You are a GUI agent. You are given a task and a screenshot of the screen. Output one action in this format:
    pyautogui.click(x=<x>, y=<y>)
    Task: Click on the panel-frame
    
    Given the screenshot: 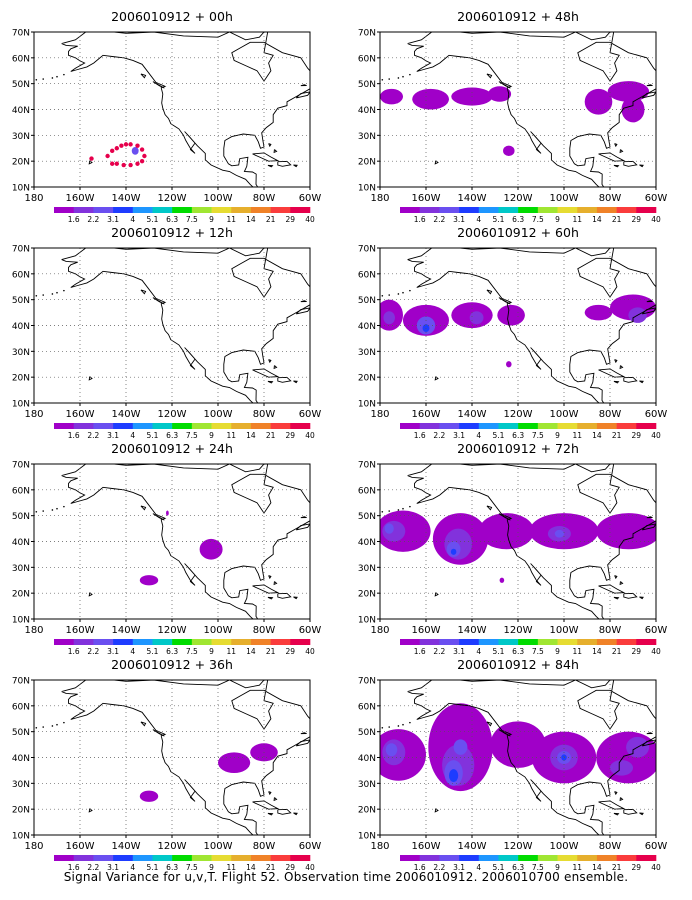 What is the action you would take?
    pyautogui.click(x=172, y=325)
    